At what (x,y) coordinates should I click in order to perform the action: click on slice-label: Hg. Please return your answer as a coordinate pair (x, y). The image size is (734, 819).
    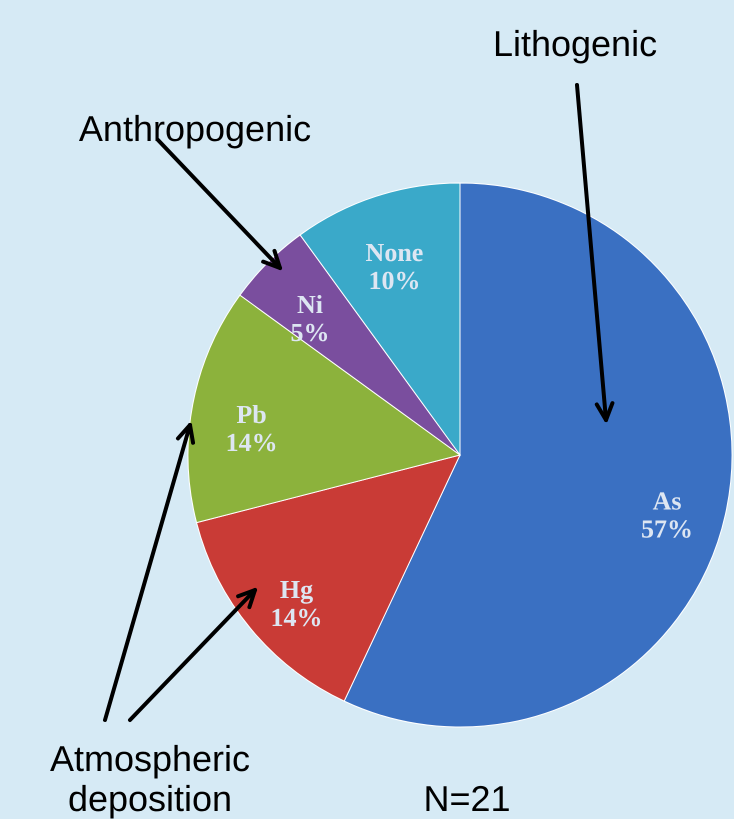
    Looking at the image, I should click on (297, 589).